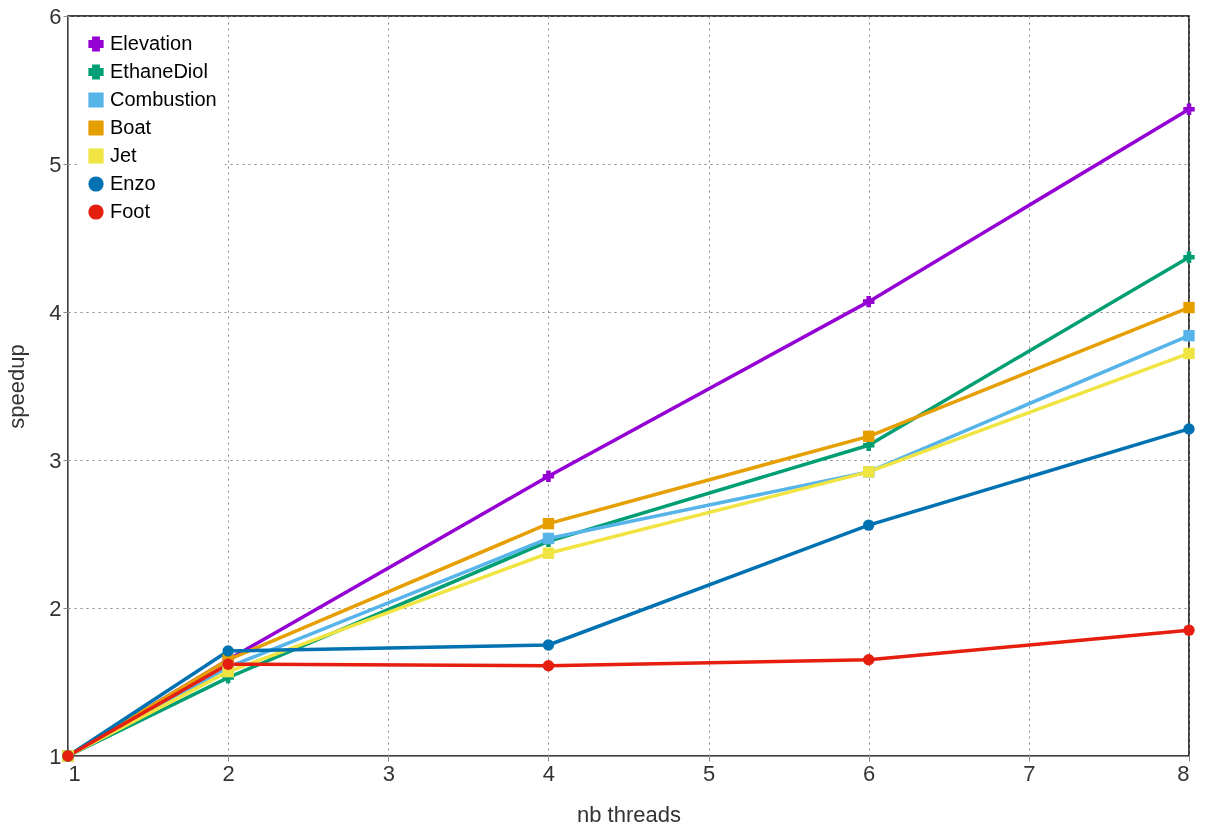  Describe the element at coordinates (55, 608) in the screenshot. I see `y-tick-label: 2` at that location.